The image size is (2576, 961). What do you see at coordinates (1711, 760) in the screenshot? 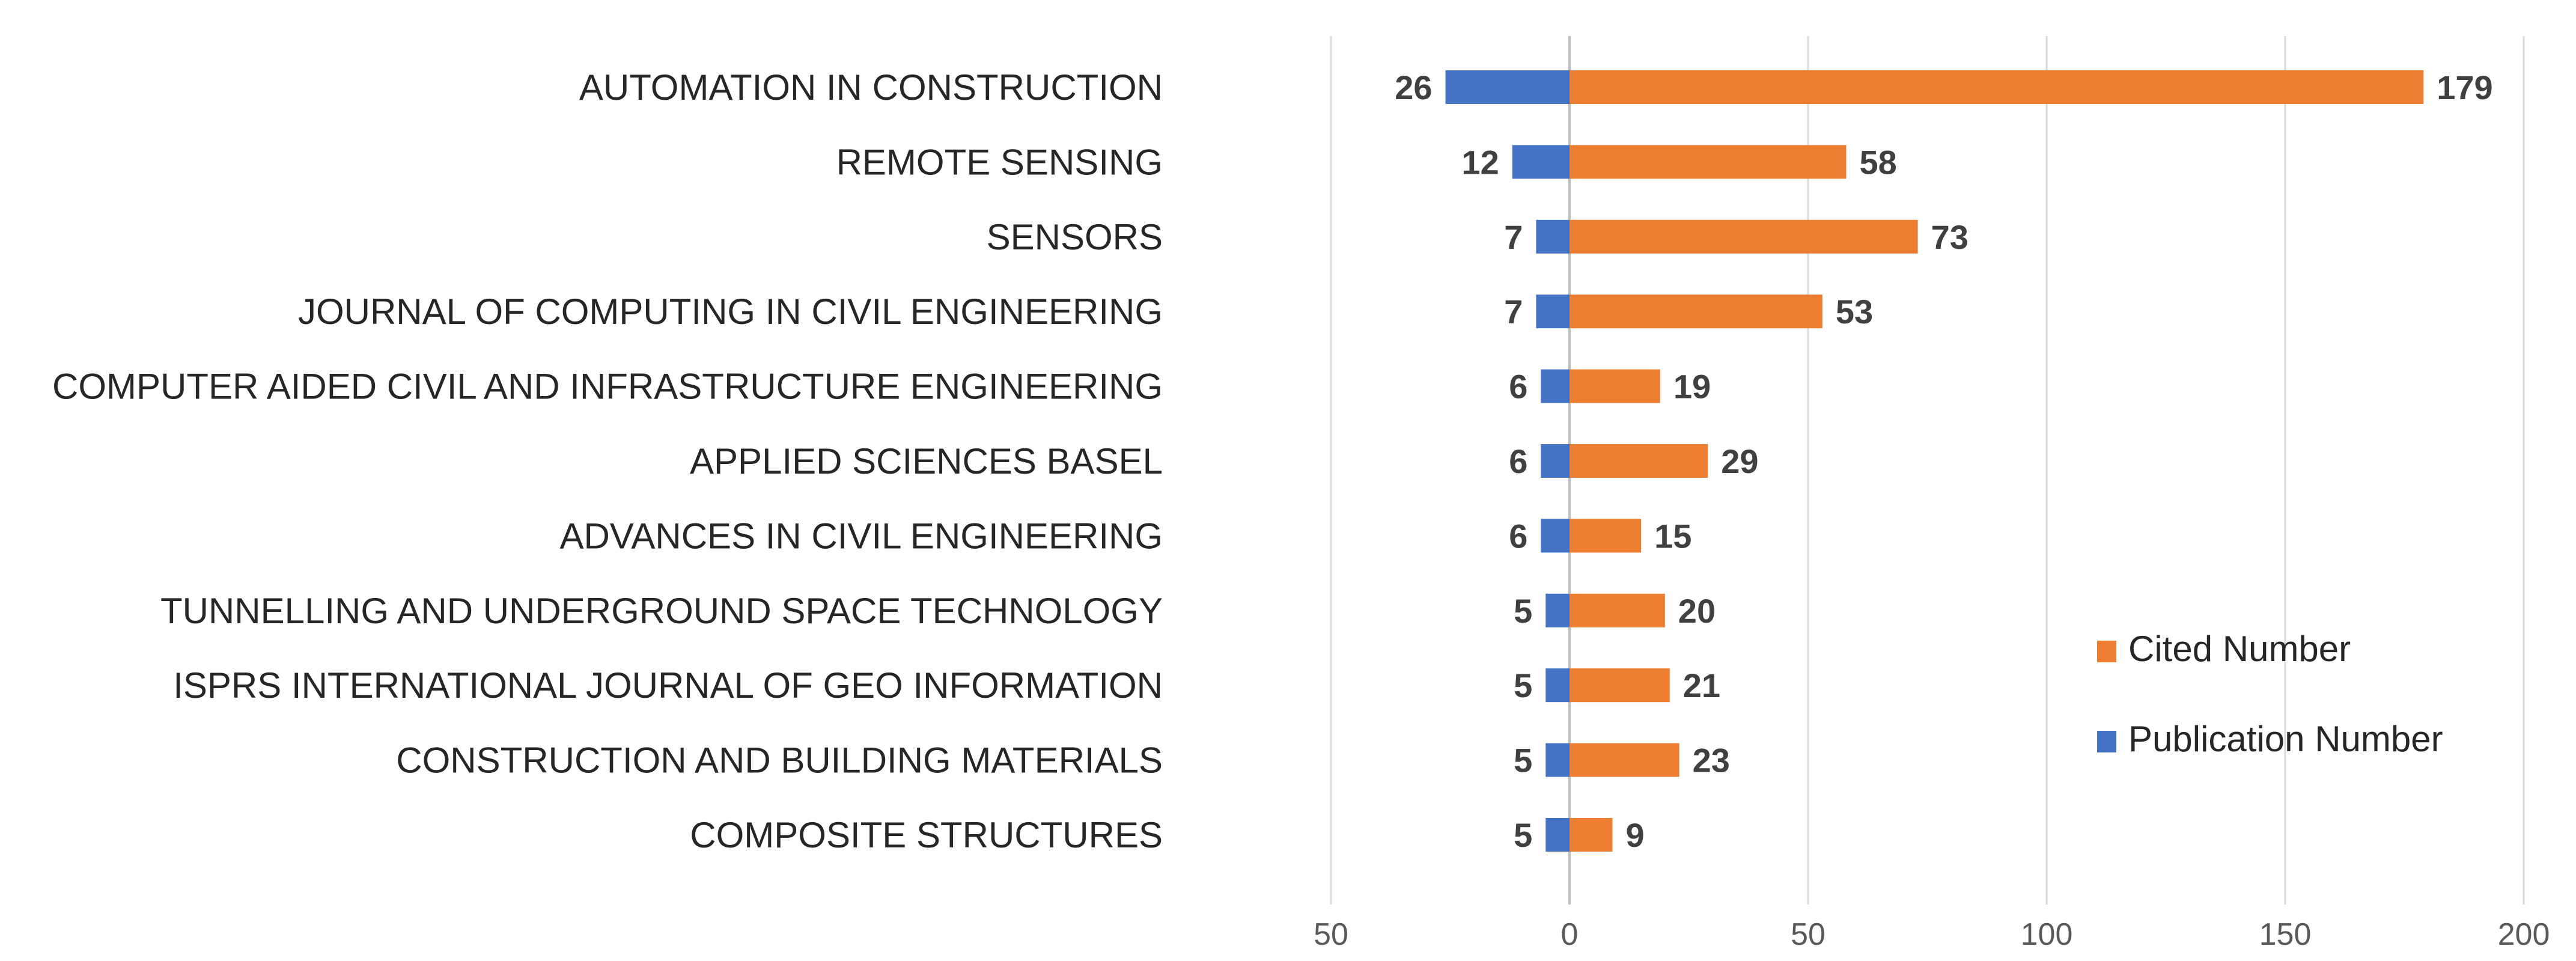
I see `cited-value-label: 23` at bounding box center [1711, 760].